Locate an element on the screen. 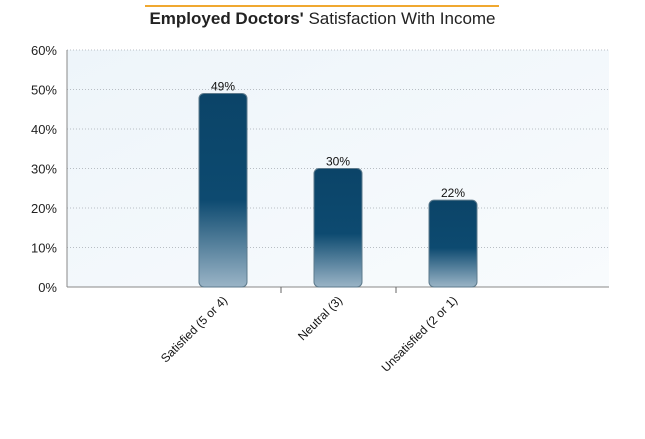  x-tick-label: Unsatisfied (2 or 1) is located at coordinates (420, 334).